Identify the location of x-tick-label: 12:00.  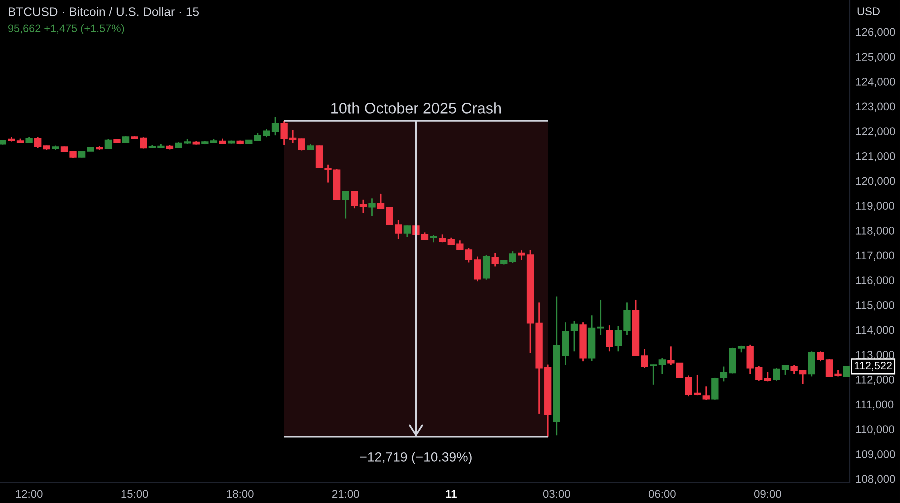
(29, 494).